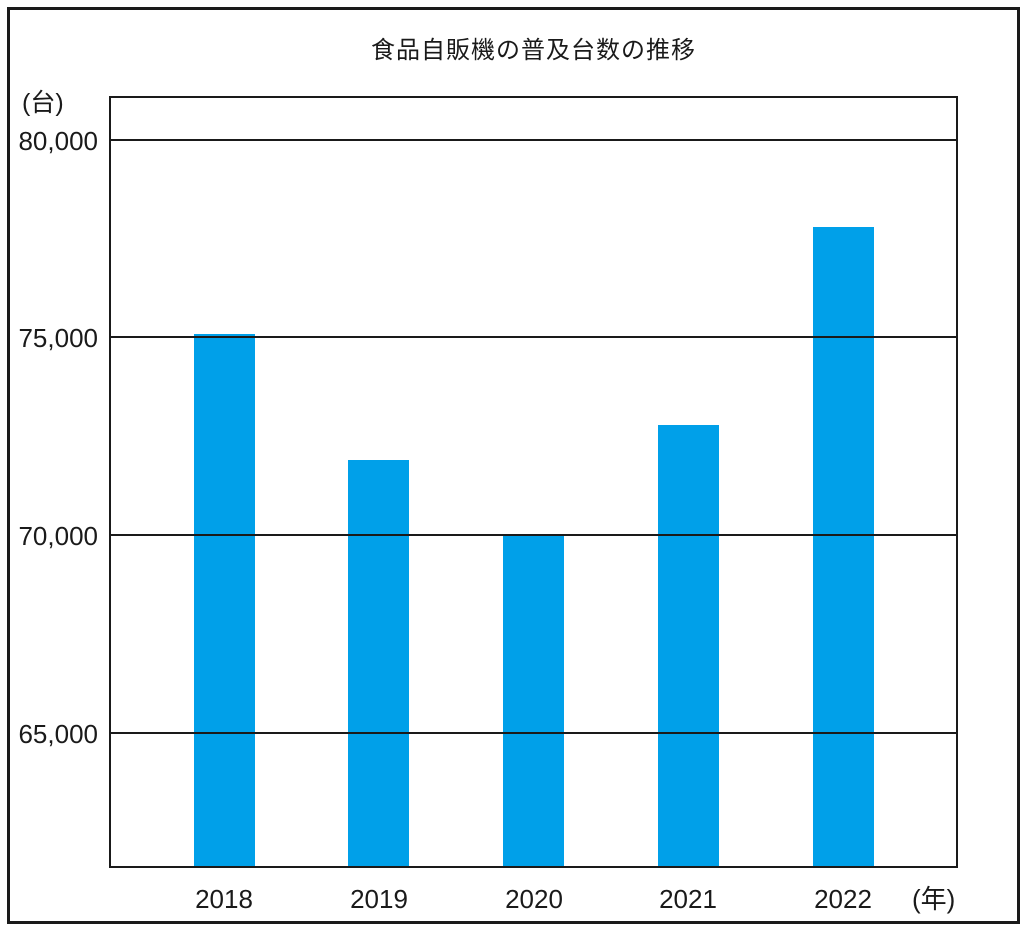 The height and width of the screenshot is (931, 1027). Describe the element at coordinates (58, 734) in the screenshot. I see `y-tick-label-65000: 65,000` at that location.